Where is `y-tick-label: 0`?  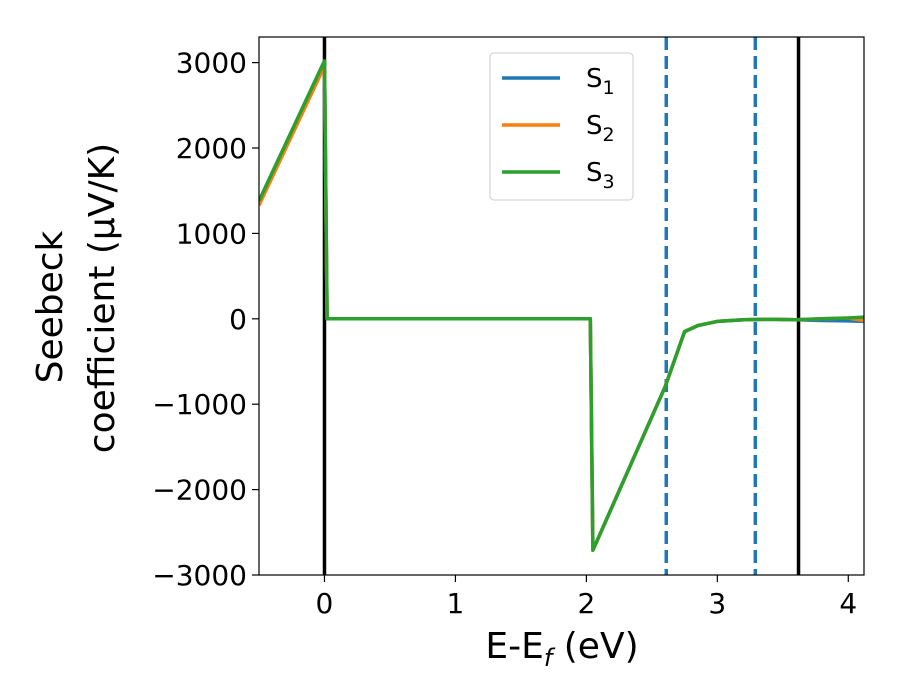
y-tick-label: 0 is located at coordinates (238, 319).